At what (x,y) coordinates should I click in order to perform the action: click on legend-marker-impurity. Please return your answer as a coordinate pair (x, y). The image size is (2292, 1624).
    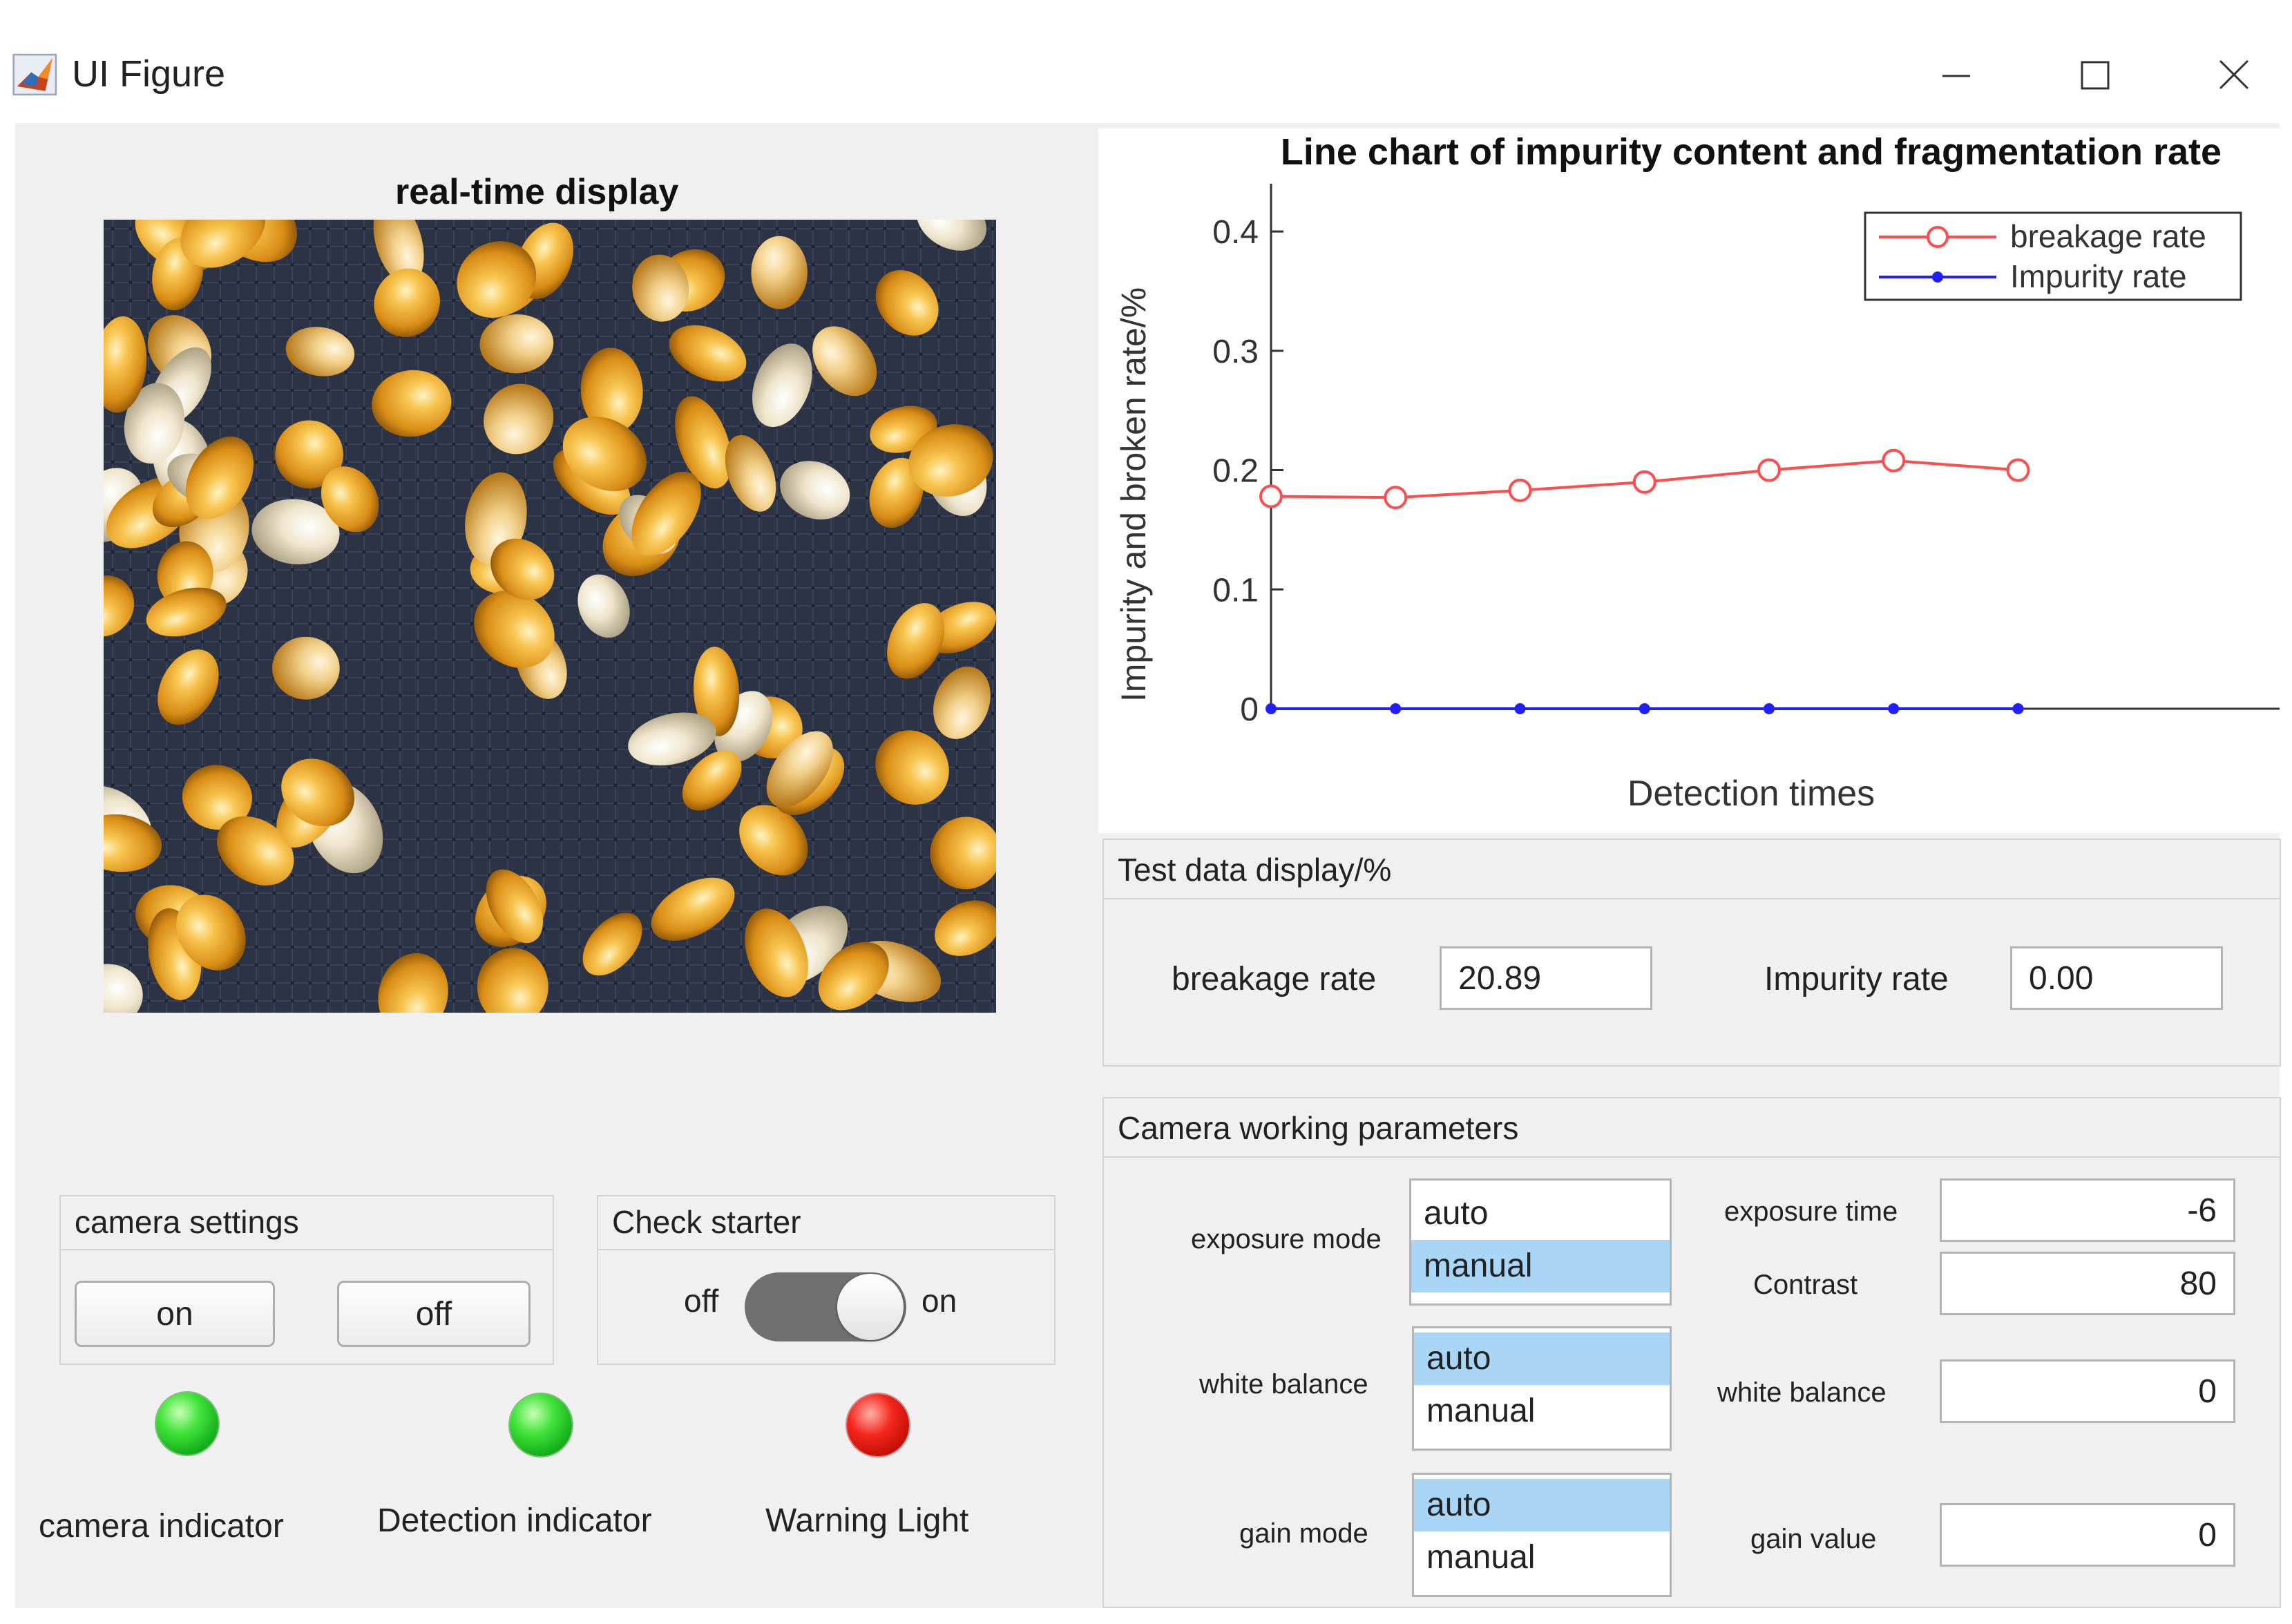
    Looking at the image, I should click on (1938, 277).